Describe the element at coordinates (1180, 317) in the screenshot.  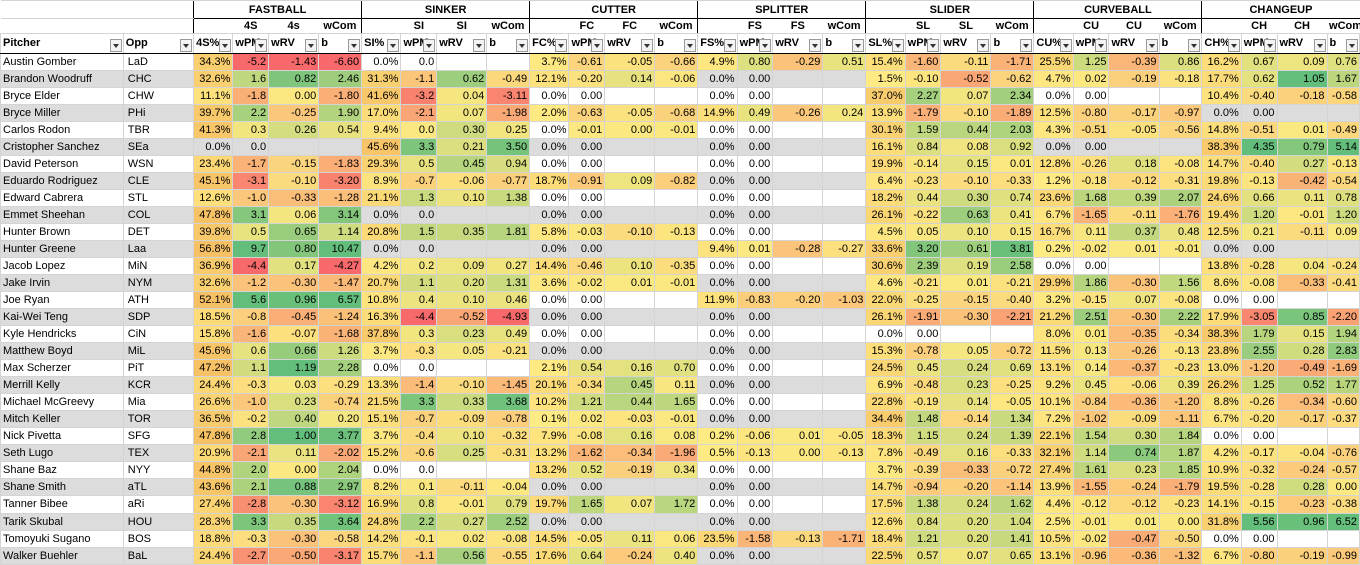
I see `stat-cell: 2.22` at that location.